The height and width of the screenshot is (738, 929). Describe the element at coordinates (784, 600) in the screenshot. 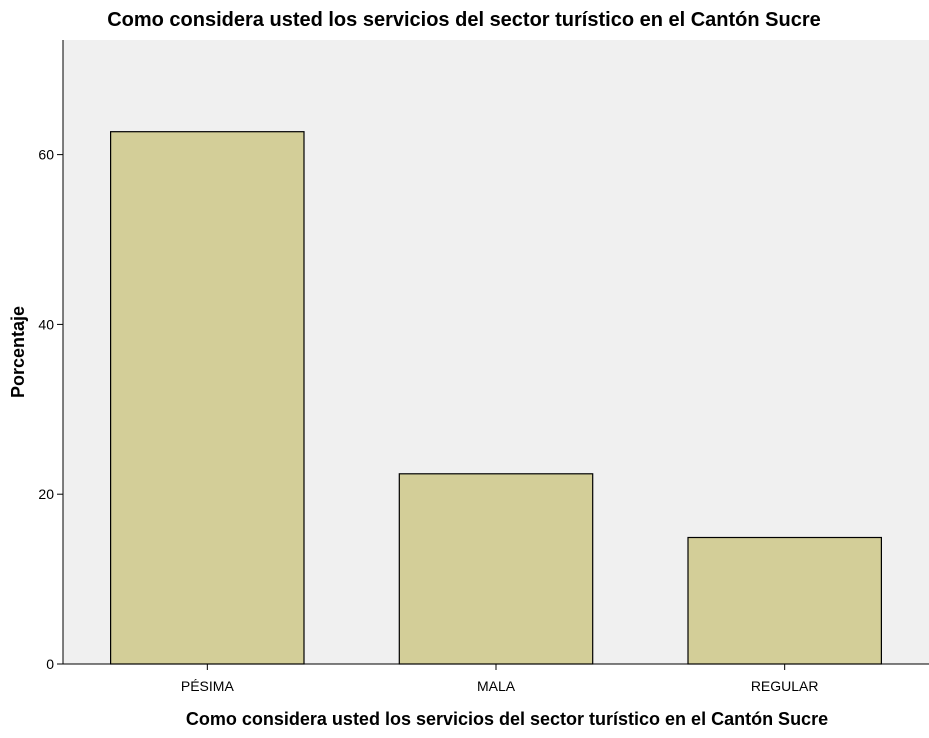

I see `bar-regular` at that location.